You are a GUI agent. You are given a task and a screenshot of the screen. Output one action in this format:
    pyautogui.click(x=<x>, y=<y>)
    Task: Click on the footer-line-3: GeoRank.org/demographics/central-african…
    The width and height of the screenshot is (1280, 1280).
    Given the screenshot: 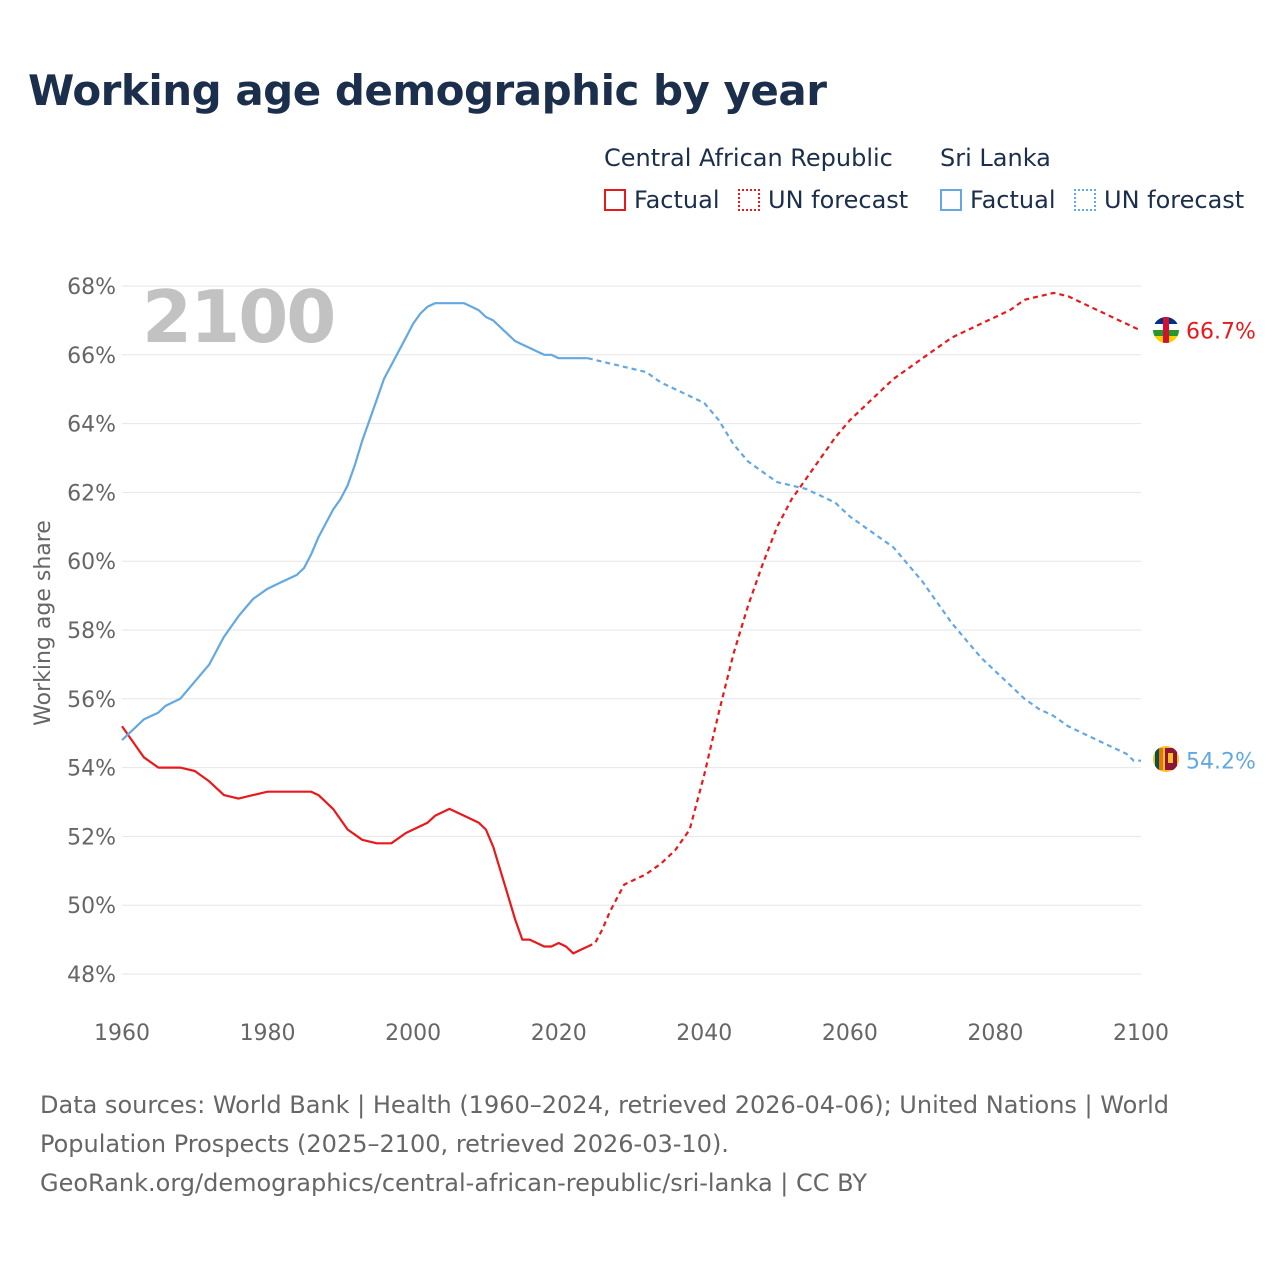 What is the action you would take?
    pyautogui.click(x=453, y=1183)
    